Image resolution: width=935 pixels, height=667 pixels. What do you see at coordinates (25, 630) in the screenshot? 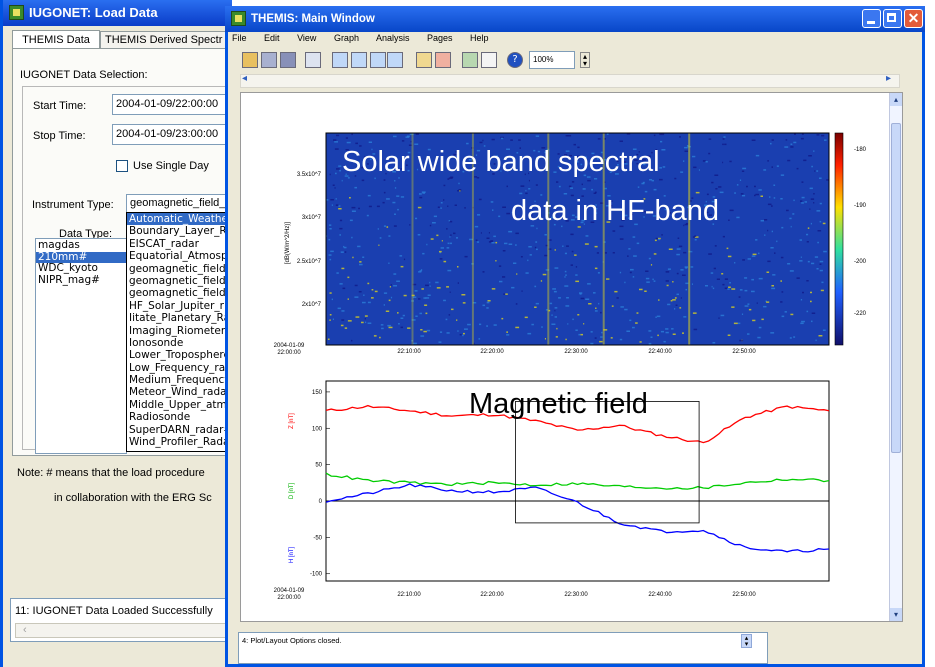
I see `scroll-left-arrow: ‹` at bounding box center [25, 630].